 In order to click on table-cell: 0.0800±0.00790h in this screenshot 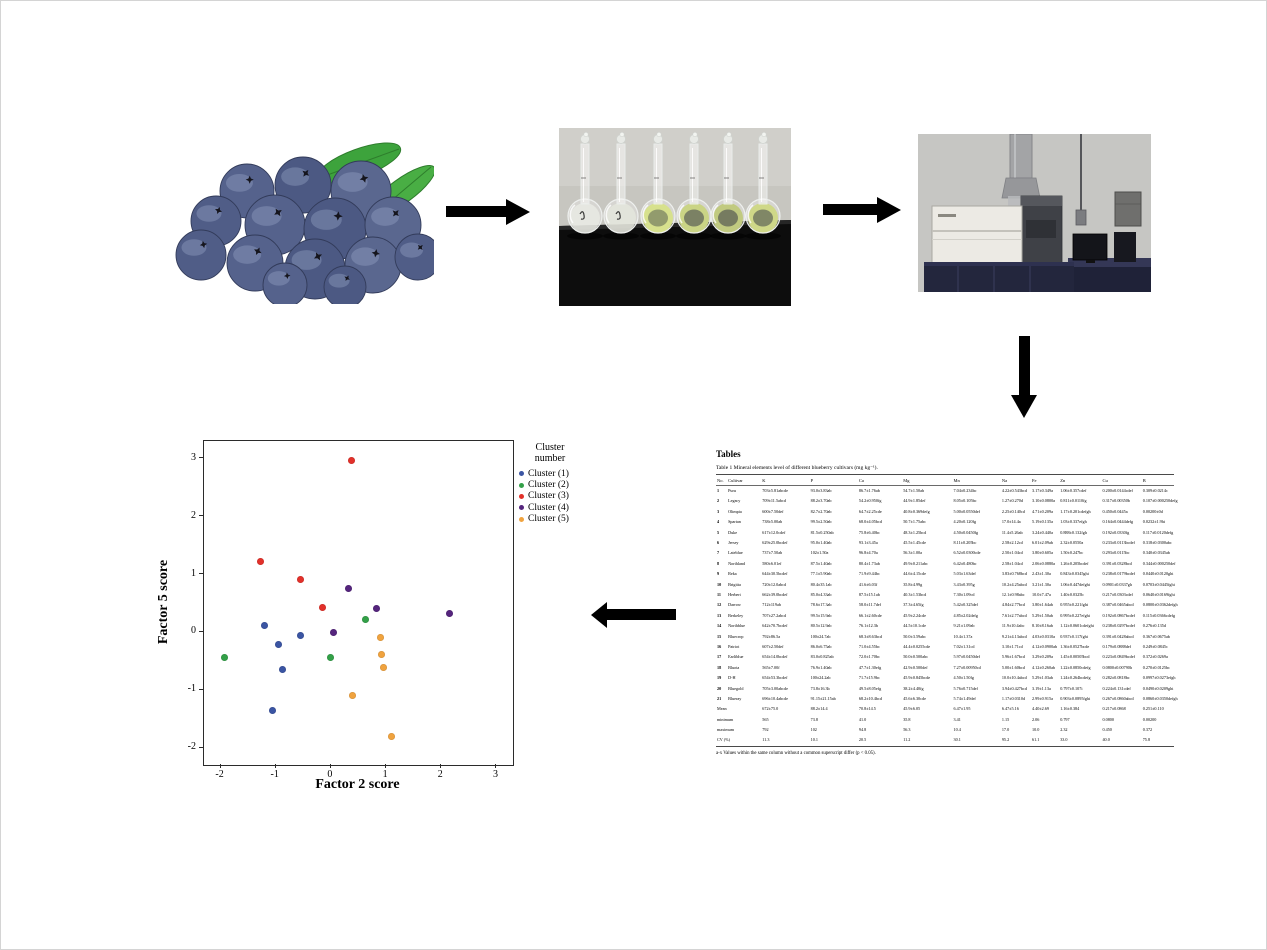, I will do `click(1117, 667)`.